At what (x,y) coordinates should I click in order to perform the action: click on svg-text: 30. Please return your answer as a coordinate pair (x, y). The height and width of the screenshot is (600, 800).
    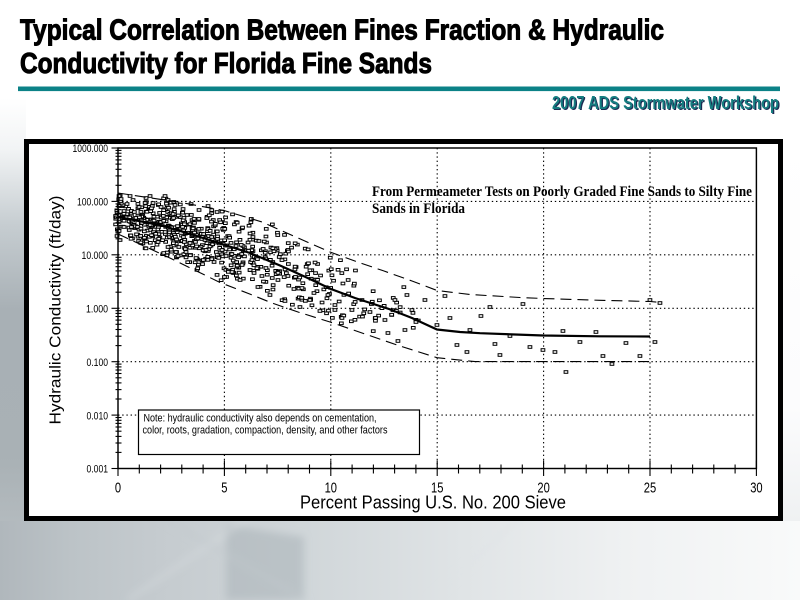
    Looking at the image, I should click on (756, 489).